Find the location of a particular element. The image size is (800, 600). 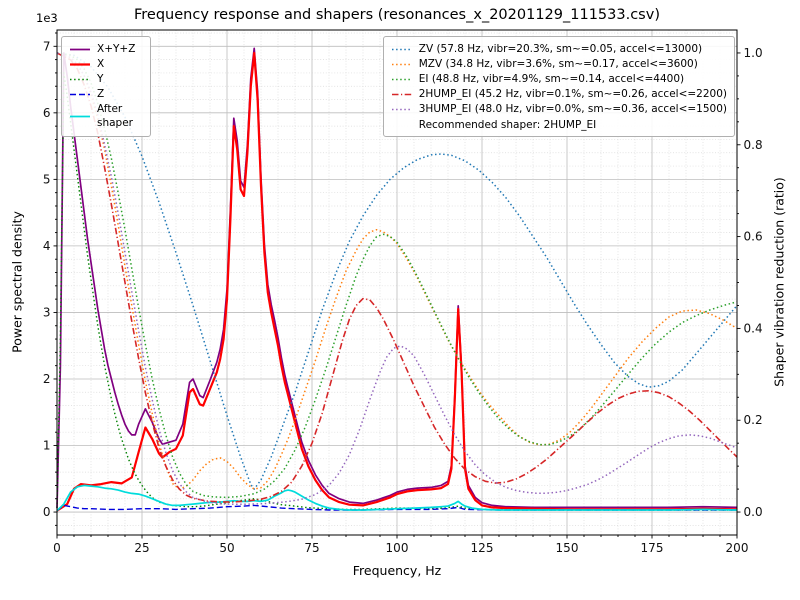

svg-text: 7 is located at coordinates (47, 46).